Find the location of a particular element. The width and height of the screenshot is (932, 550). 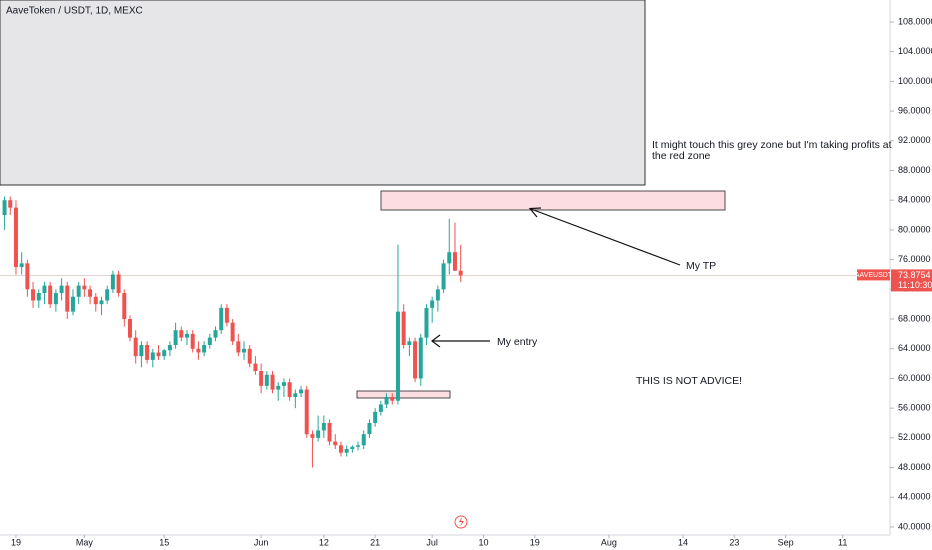

chart-title: AaveToken / USDT, 1D, MEXC is located at coordinates (74, 11).